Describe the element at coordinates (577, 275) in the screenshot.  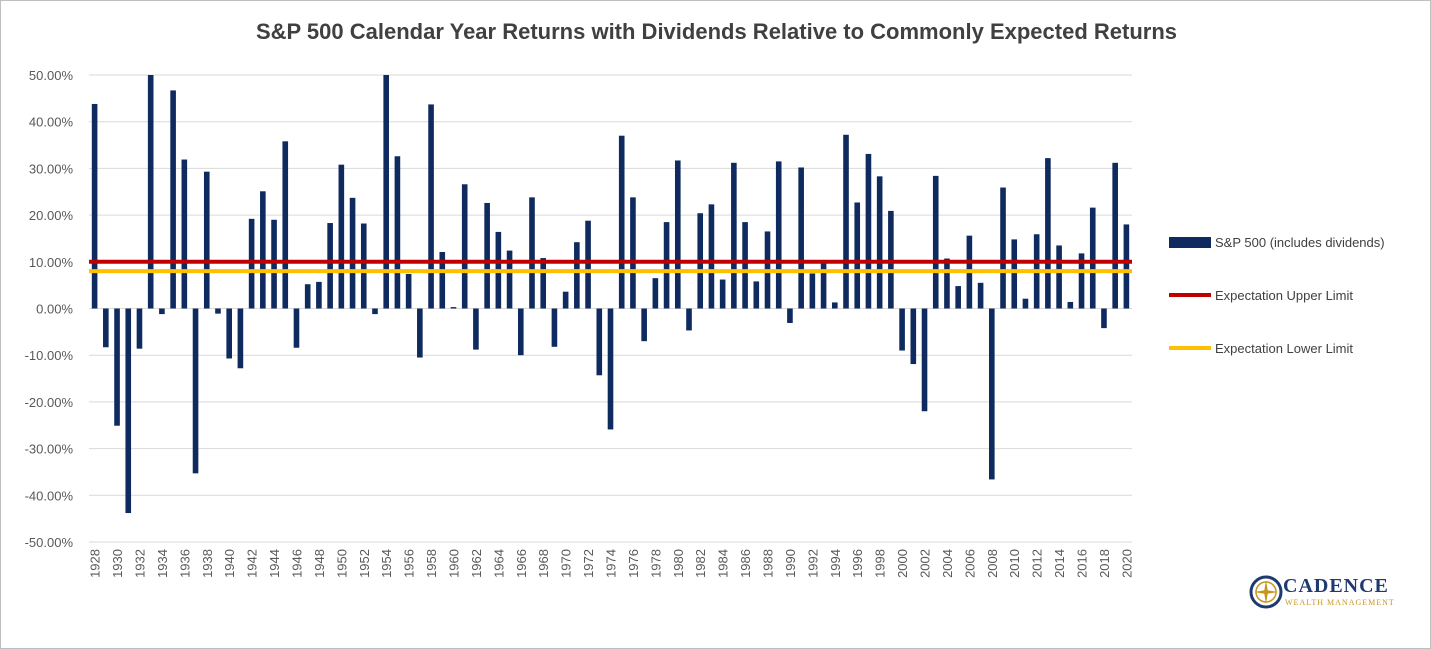
I see `bar-1971` at that location.